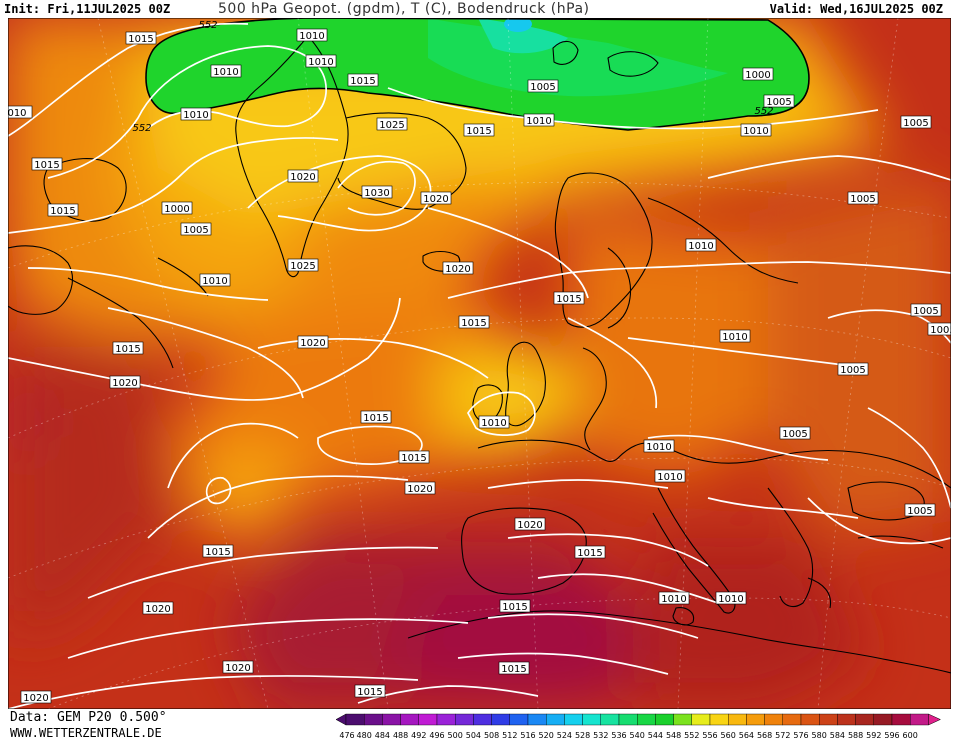 Image resolution: width=959 pixels, height=741 pixels. Describe the element at coordinates (564, 735) in the screenshot. I see `legend-tick-label: 524` at that location.